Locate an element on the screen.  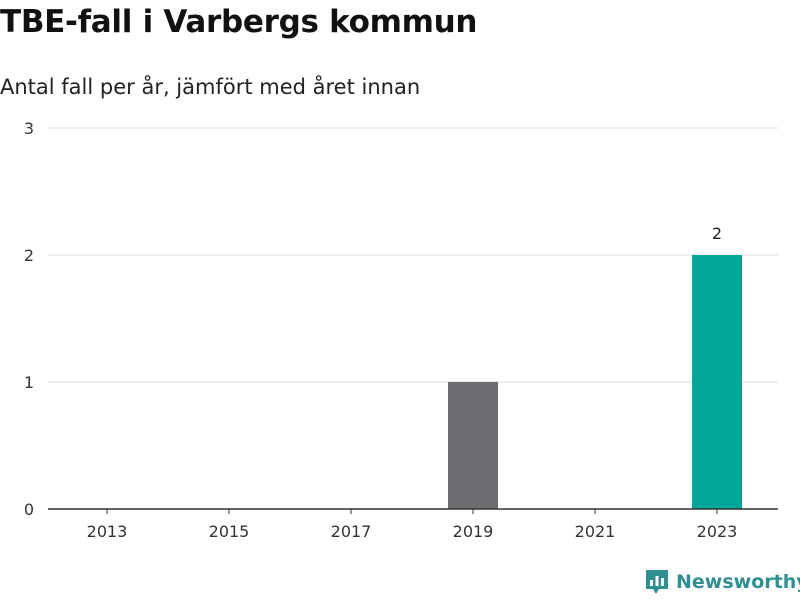
x-tick-label: 2015 is located at coordinates (229, 531).